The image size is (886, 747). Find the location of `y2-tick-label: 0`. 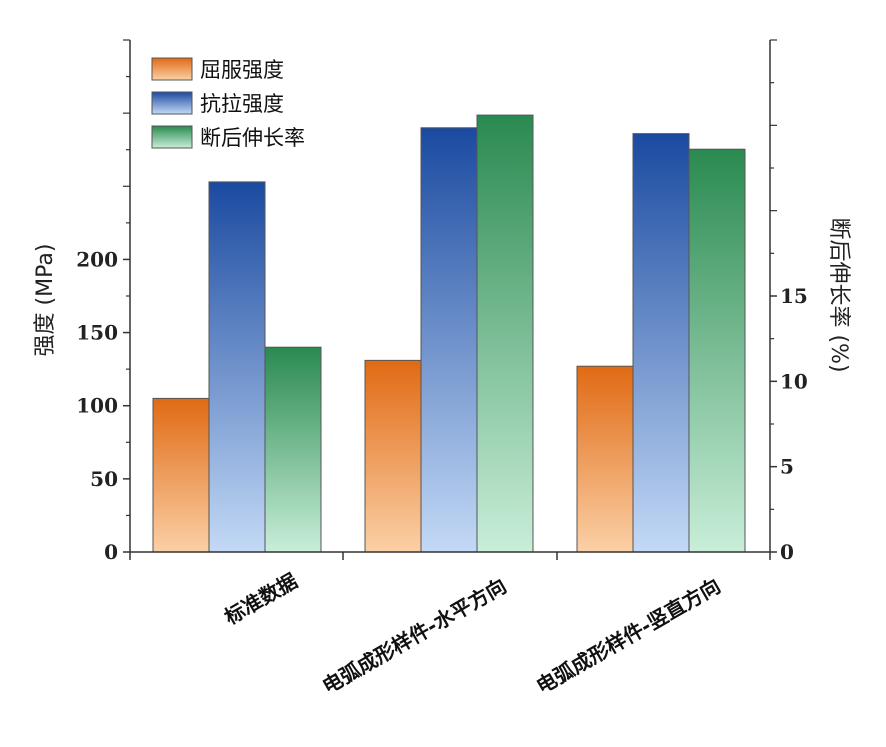

y2-tick-label: 0 is located at coordinates (787, 552).